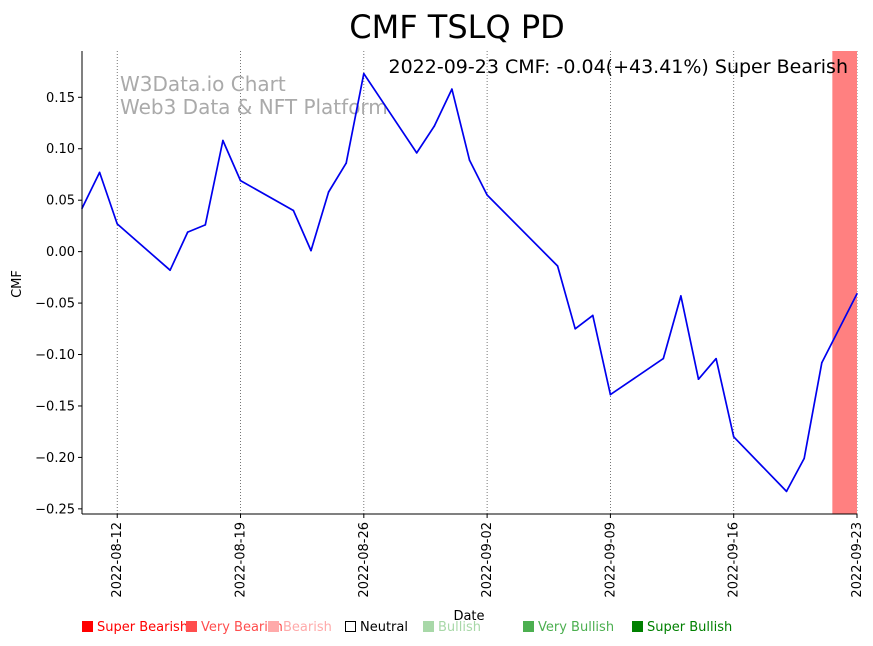 Image resolution: width=873 pixels, height=646 pixels. I want to click on watermark-line-1: W3Data.io Chart, so click(203, 84).